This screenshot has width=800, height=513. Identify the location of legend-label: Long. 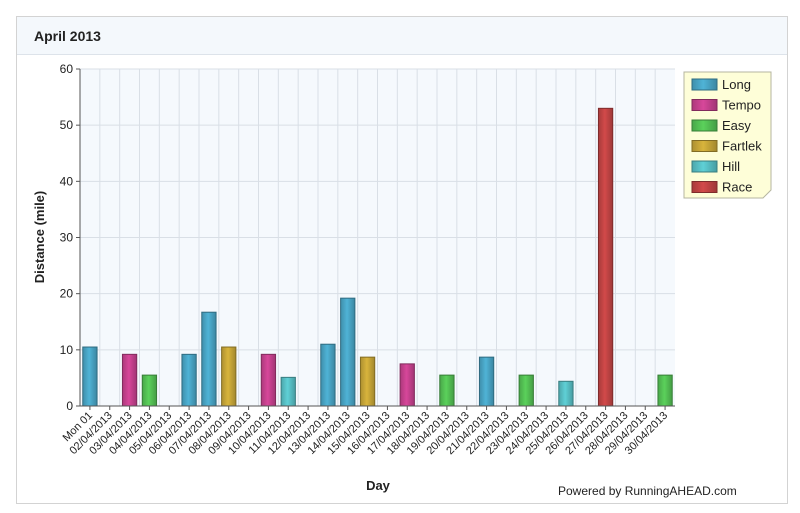
(736, 84).